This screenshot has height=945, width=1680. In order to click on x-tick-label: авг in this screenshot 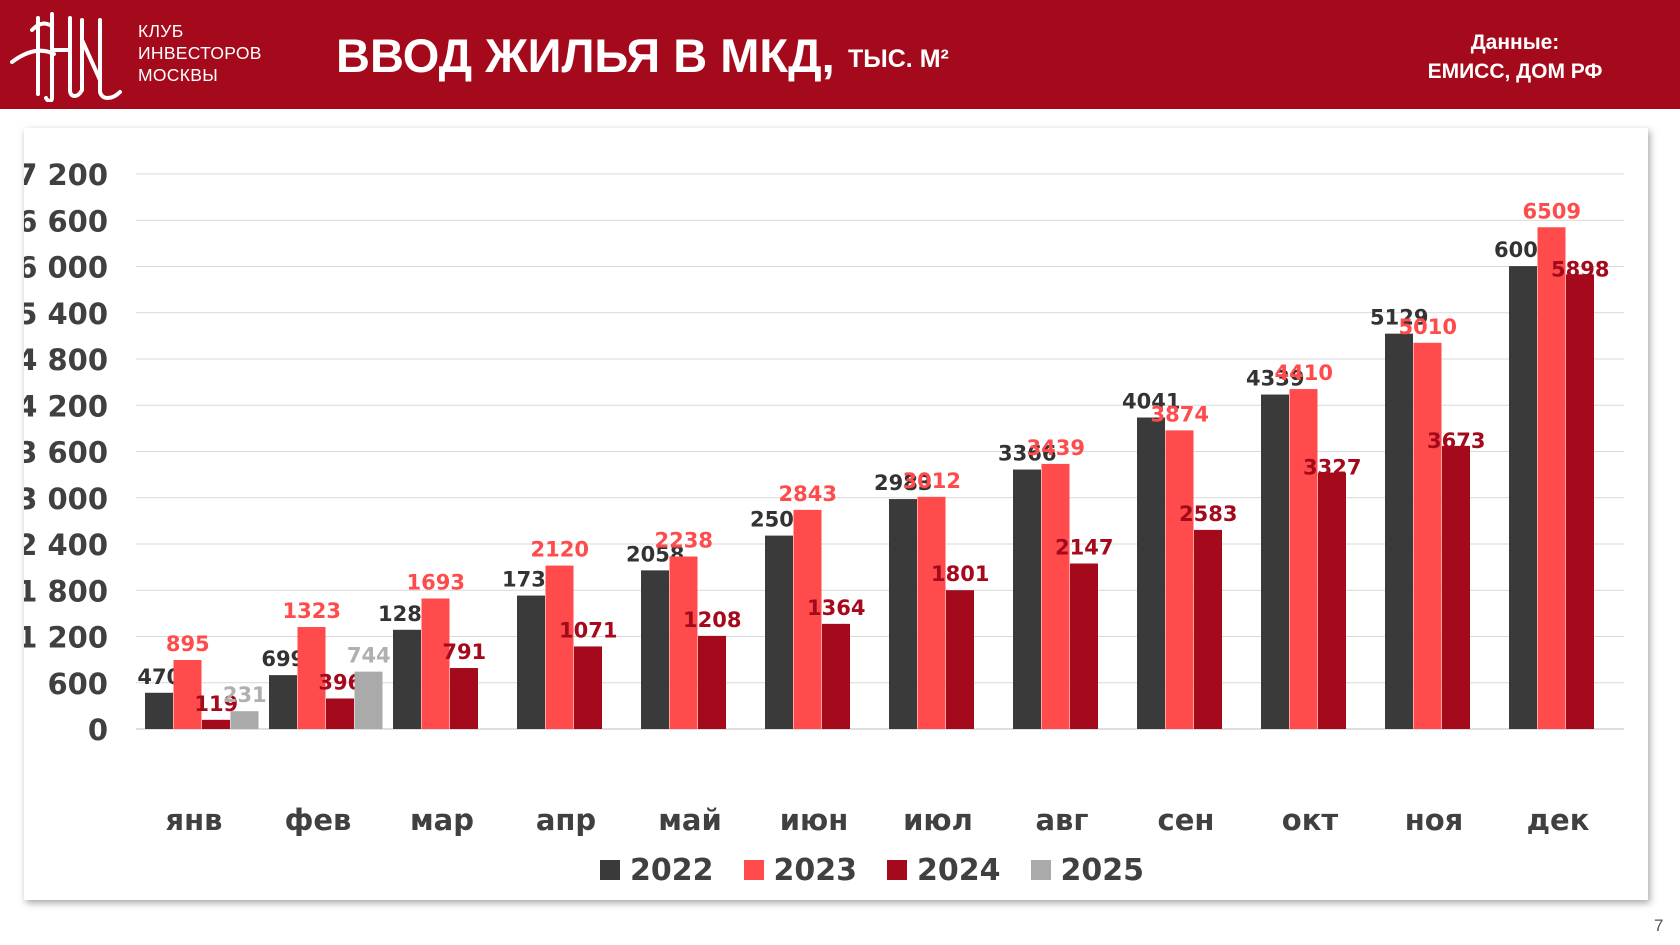, I will do `click(1061, 820)`.